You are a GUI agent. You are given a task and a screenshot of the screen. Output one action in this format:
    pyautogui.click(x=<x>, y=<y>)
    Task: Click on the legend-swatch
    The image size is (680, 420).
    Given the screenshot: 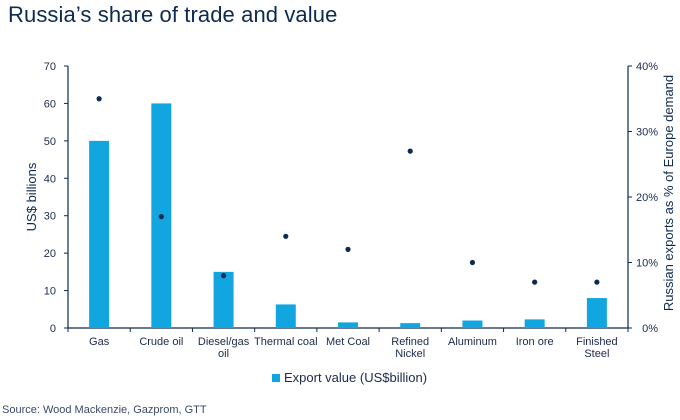 What is the action you would take?
    pyautogui.click(x=276, y=378)
    